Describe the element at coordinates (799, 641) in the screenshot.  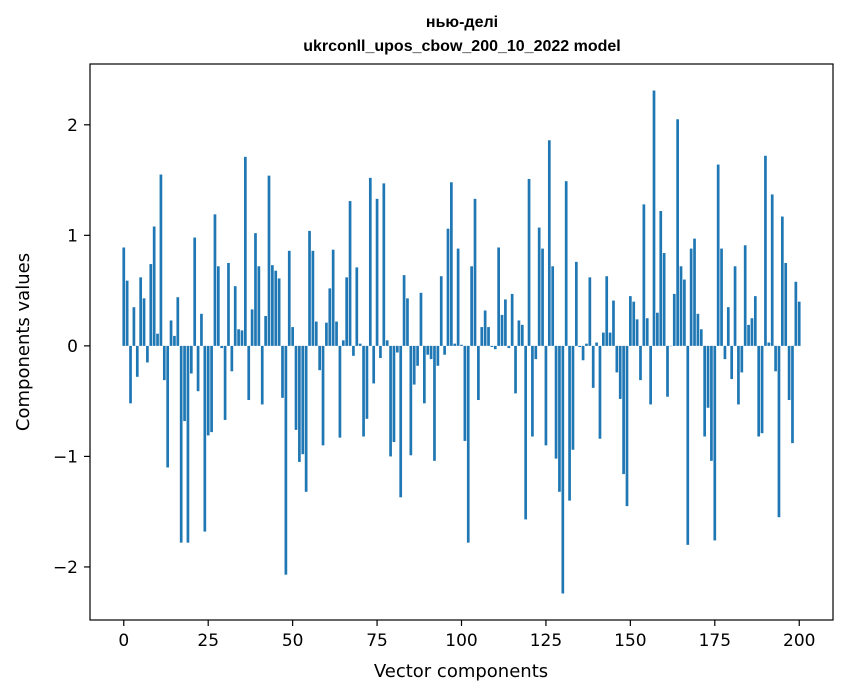
I see `x-tick-label: 200` at that location.